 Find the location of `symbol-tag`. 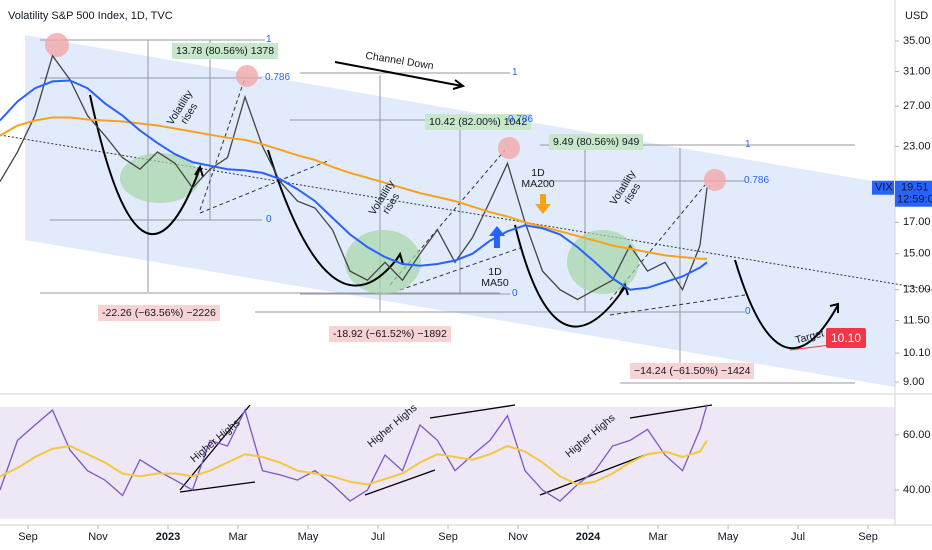

symbol-tag is located at coordinates (883, 187).